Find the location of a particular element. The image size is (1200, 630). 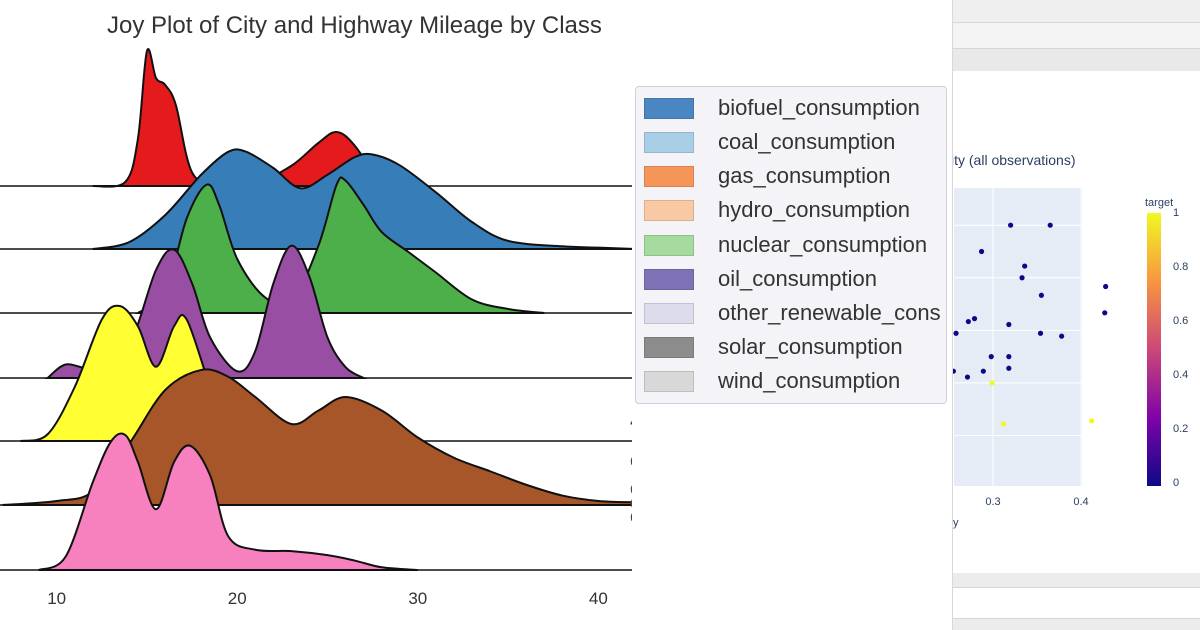

legend-item: gas_consumption is located at coordinates (767, 176).